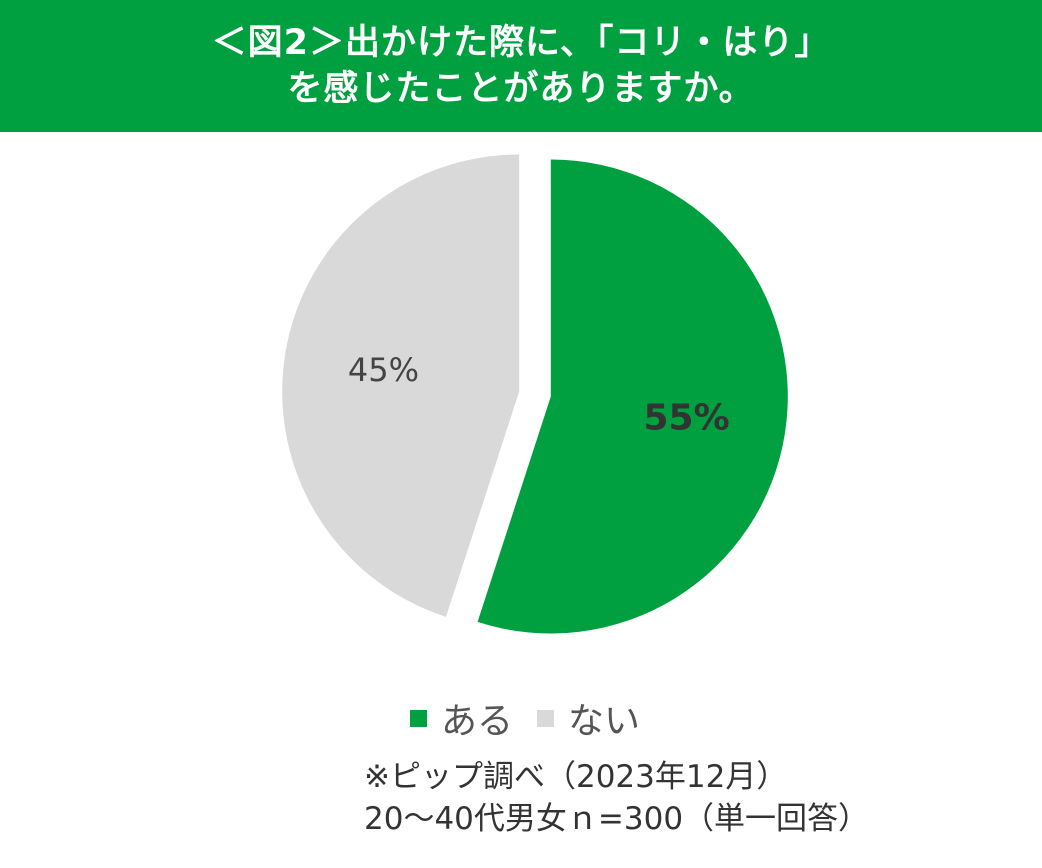  Describe the element at coordinates (521, 43) in the screenshot. I see `chart-title-line-1: ＜図2＞出かけた際に、「コリ・はり」` at that location.